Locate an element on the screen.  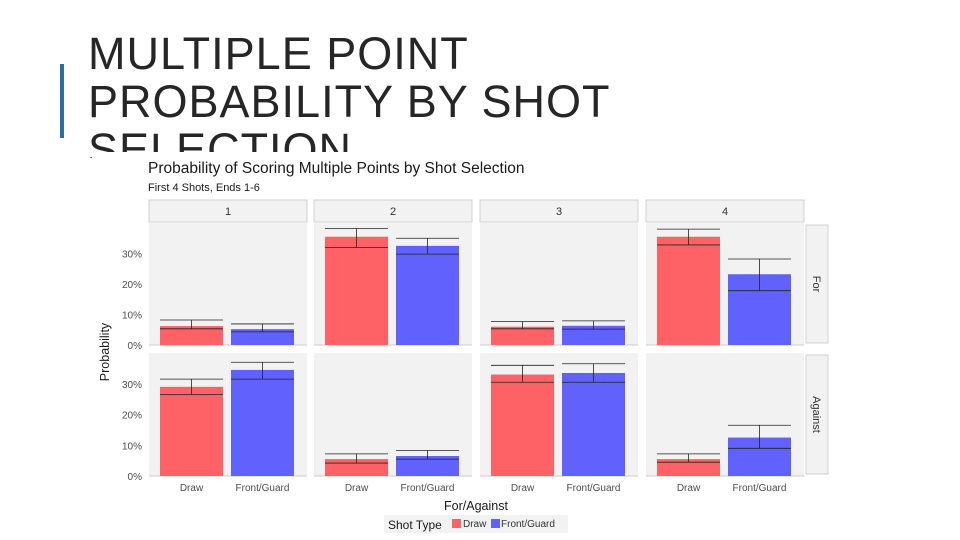
legend: Shot Type Draw Front/Guard is located at coordinates (476, 524).